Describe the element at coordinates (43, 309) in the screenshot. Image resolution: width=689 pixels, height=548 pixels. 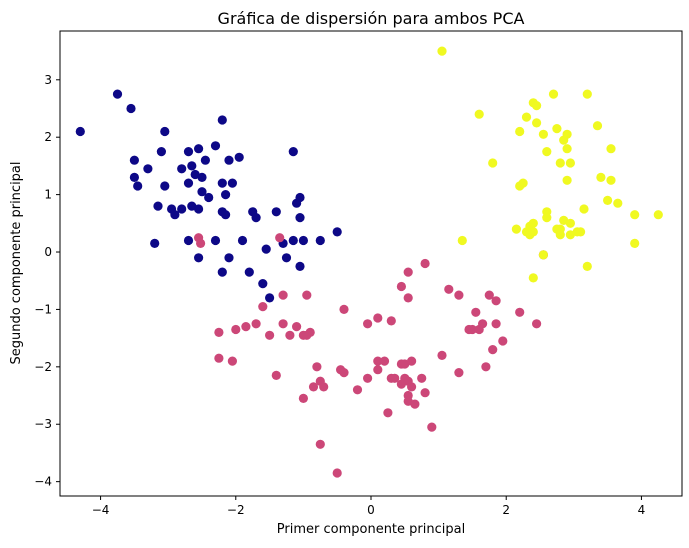
I see `y-tick-label: −1` at that location.